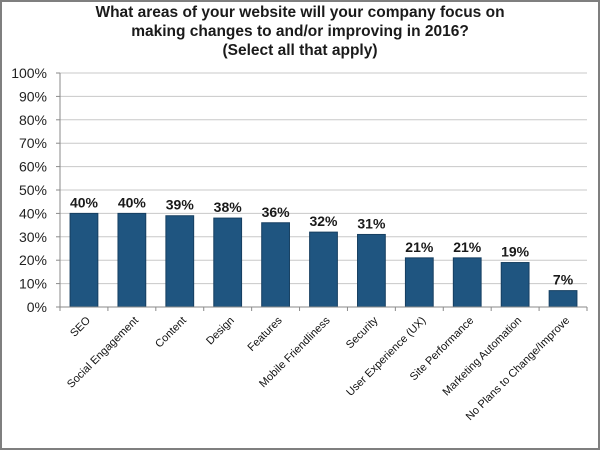 The height and width of the screenshot is (450, 600). Describe the element at coordinates (171, 333) in the screenshot. I see `x-tick-label: Content` at that location.